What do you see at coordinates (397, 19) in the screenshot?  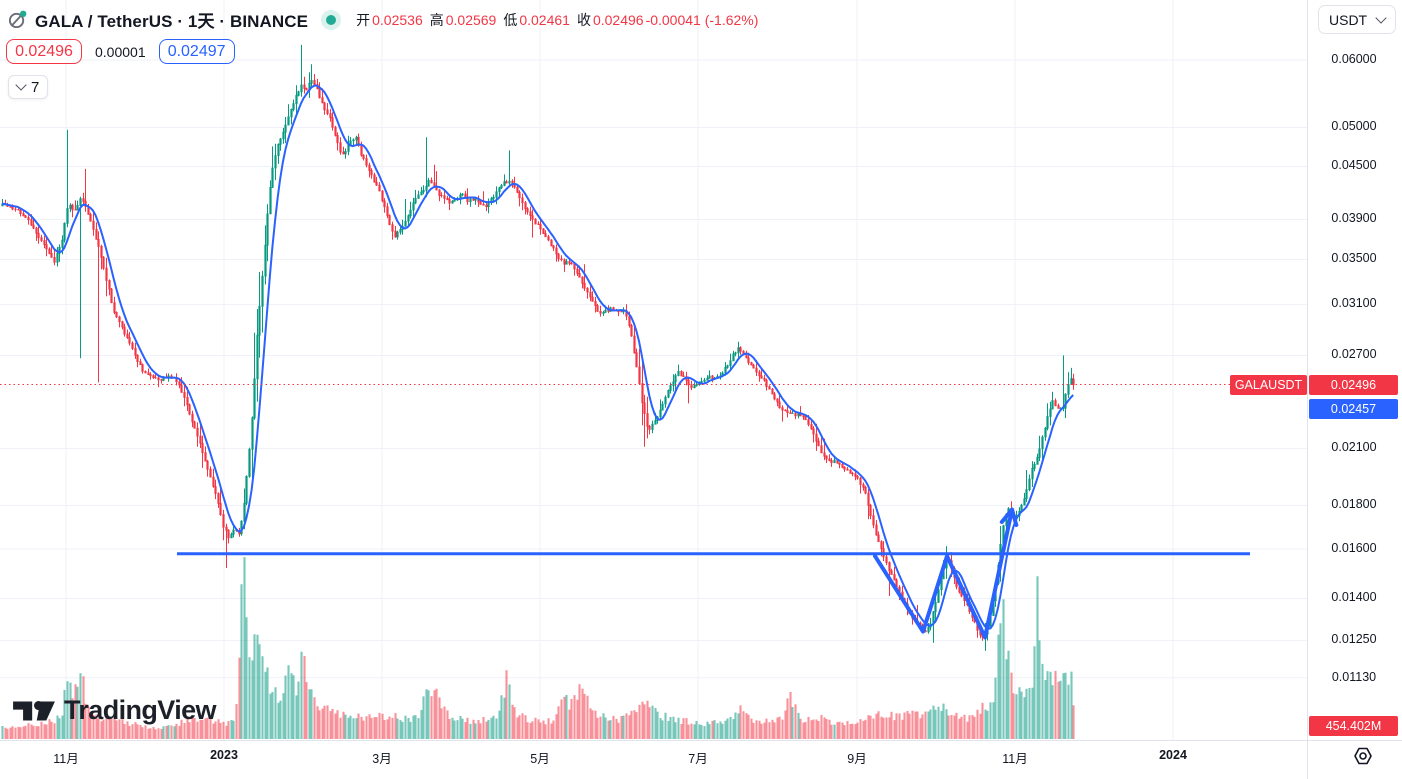 I see `open-value: 0.02536` at bounding box center [397, 19].